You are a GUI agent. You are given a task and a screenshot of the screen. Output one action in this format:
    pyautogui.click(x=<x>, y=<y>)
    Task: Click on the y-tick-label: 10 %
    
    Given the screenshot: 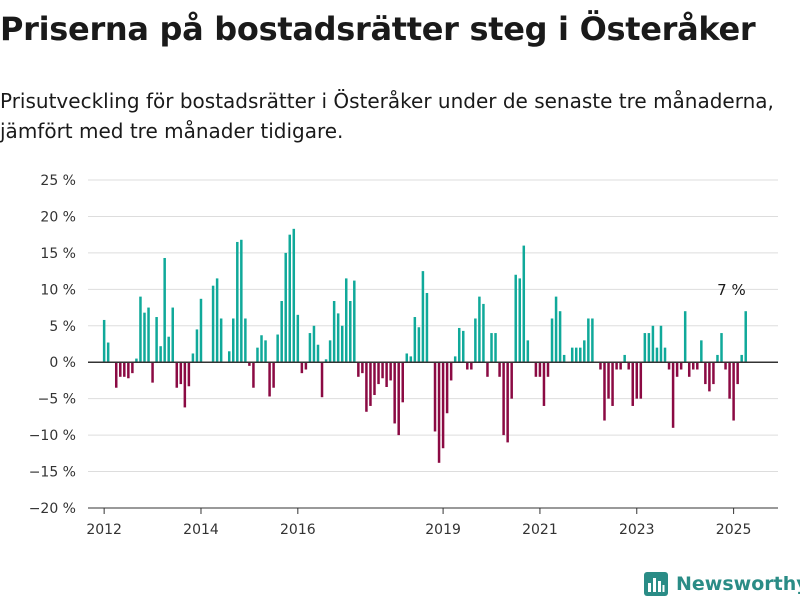 What is the action you would take?
    pyautogui.click(x=58, y=290)
    